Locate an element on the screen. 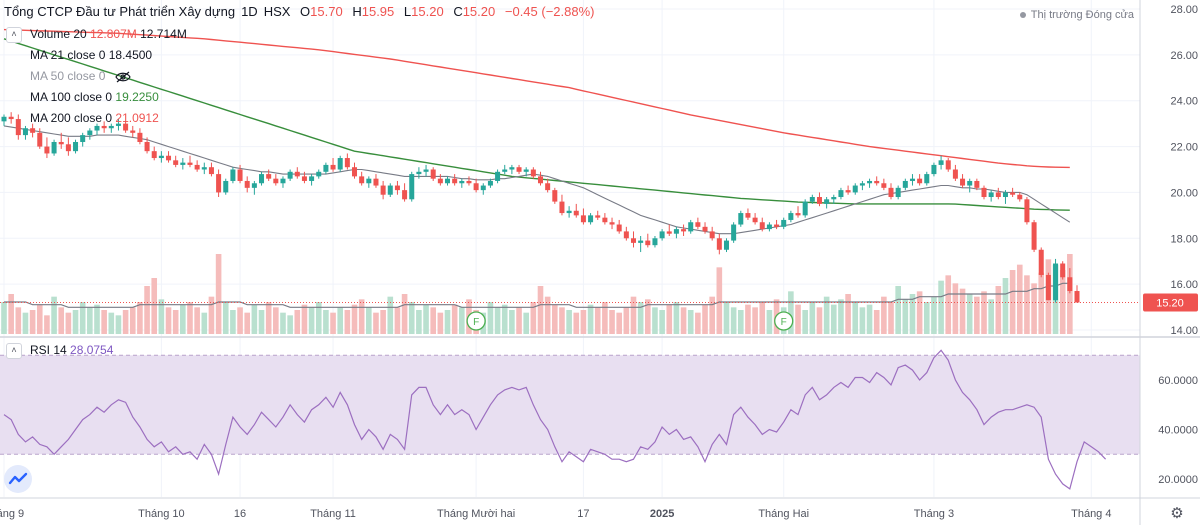 Image resolution: width=1200 pixels, height=525 pixels. collapse-chevron-icon: ˄ is located at coordinates (14, 35).